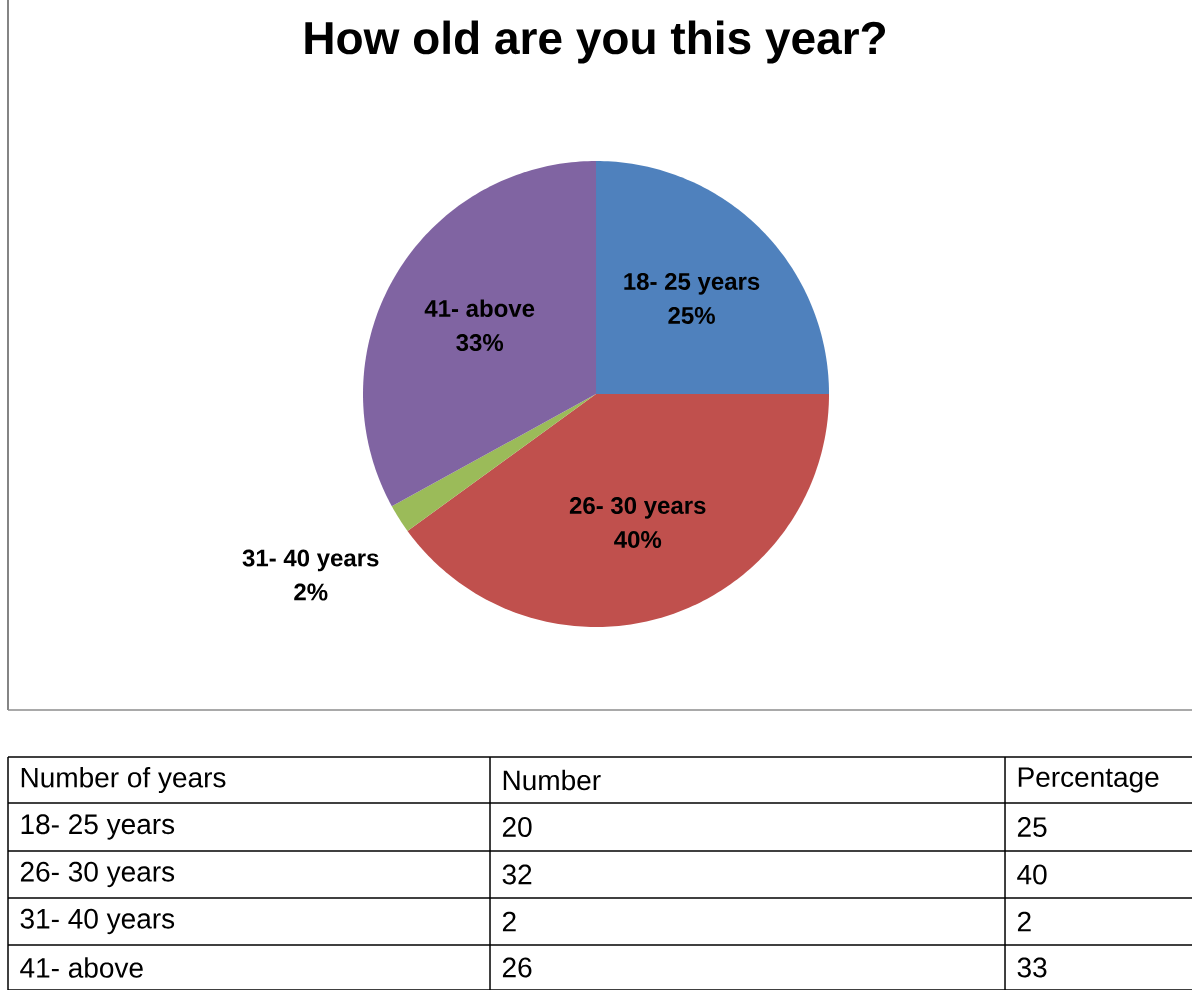 The width and height of the screenshot is (1192, 990). What do you see at coordinates (517, 967) in the screenshot?
I see `text: 26` at bounding box center [517, 967].